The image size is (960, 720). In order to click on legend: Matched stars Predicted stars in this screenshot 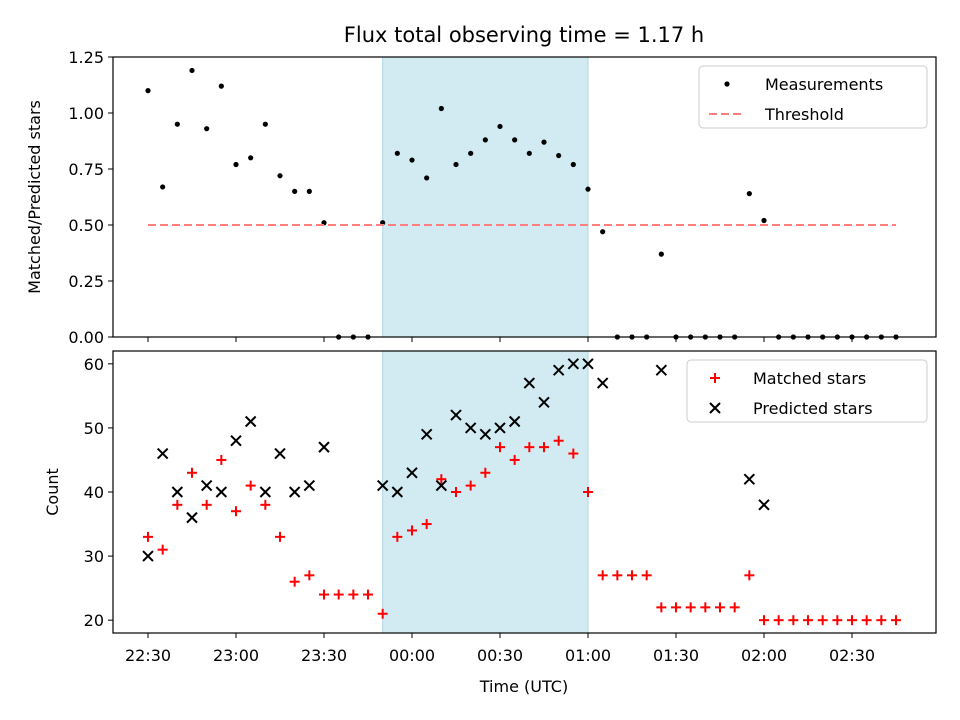, I will do `click(807, 391)`.